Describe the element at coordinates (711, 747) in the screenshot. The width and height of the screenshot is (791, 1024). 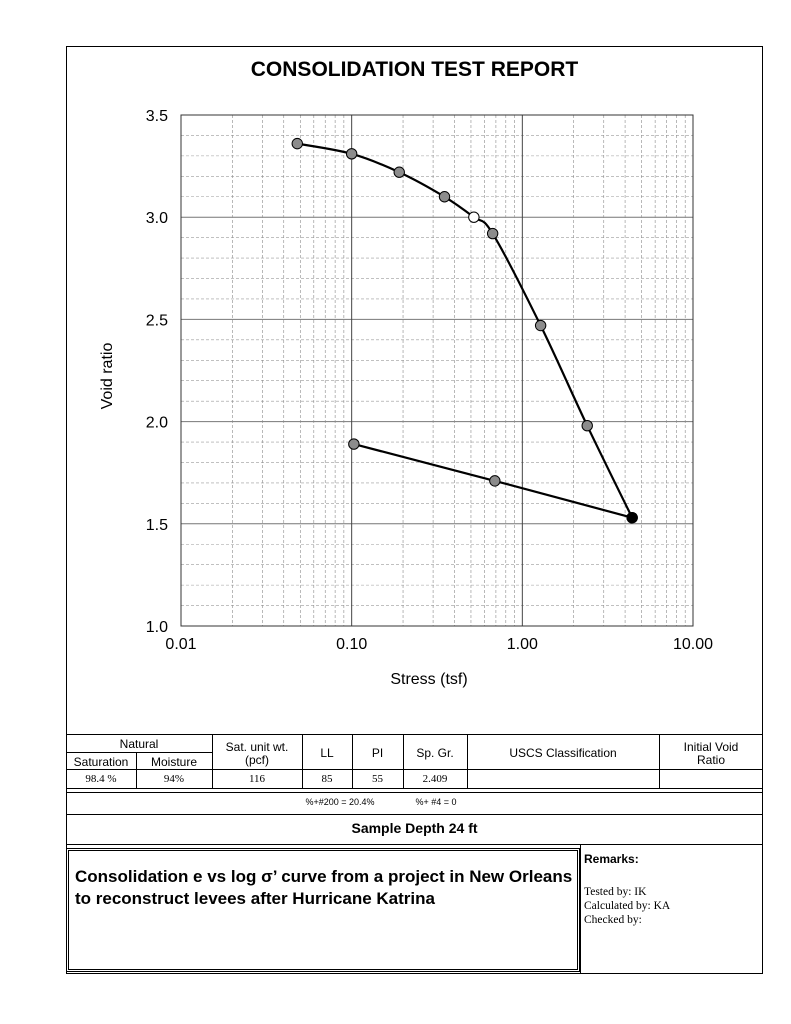
I see `initial-void-header-1: Initial Void` at that location.